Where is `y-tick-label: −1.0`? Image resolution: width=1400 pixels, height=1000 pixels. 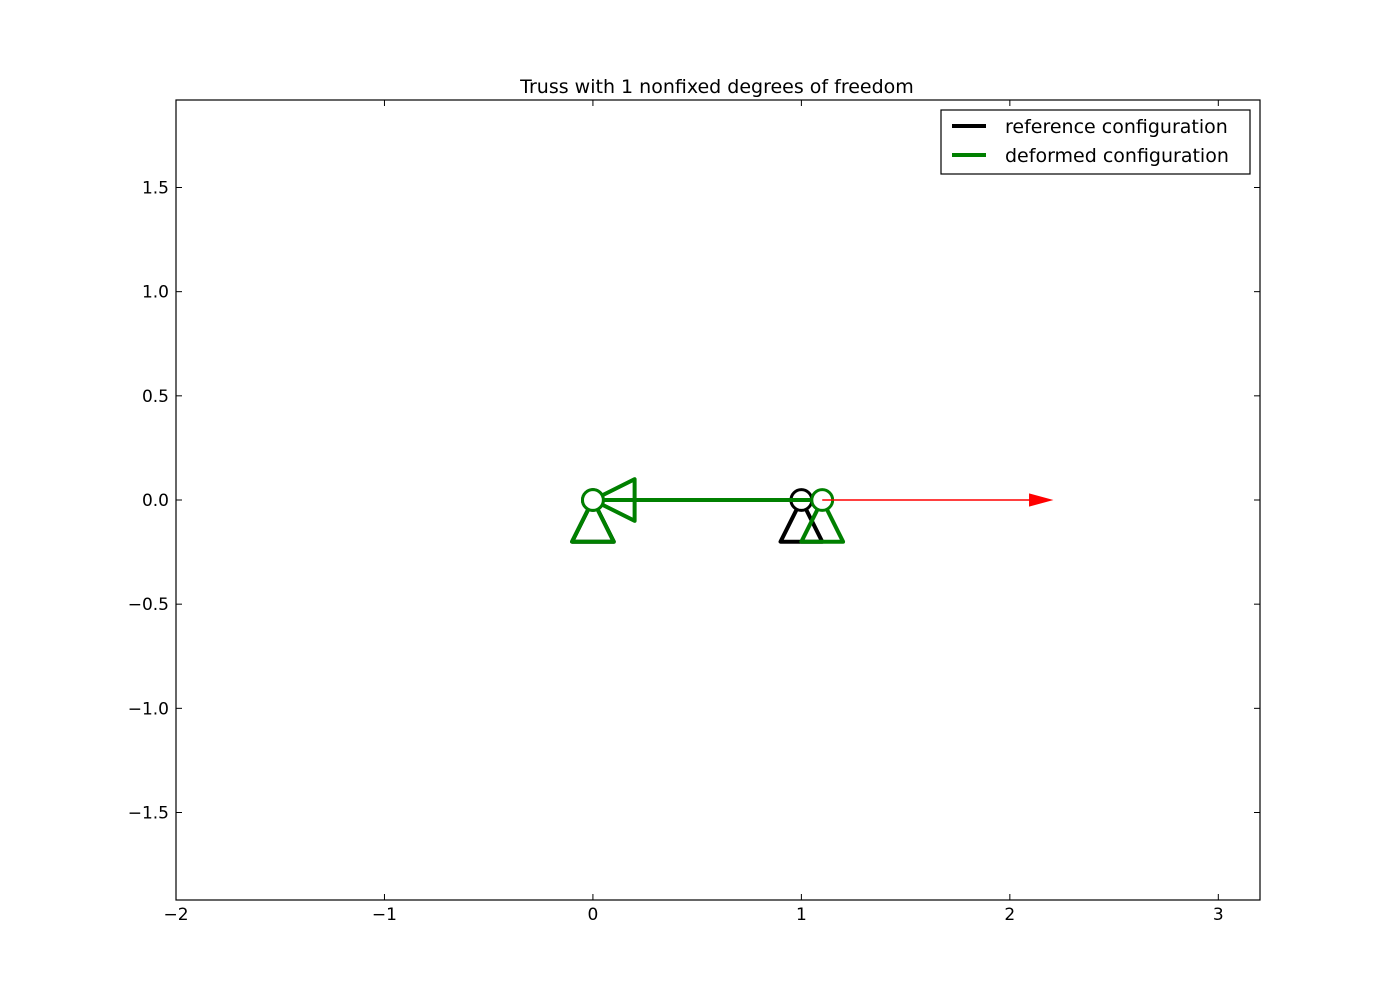 y-tick-label: −1.0 is located at coordinates (148, 709).